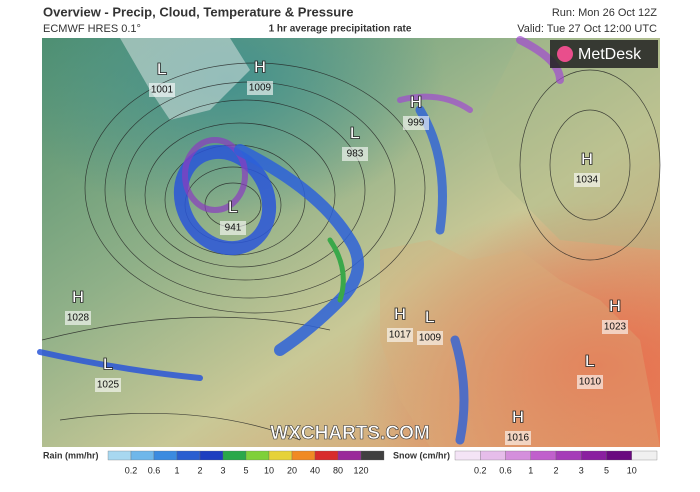 The width and height of the screenshot is (700, 492). What do you see at coordinates (131, 470) in the screenshot?
I see `rain-tick: 0.2` at bounding box center [131, 470].